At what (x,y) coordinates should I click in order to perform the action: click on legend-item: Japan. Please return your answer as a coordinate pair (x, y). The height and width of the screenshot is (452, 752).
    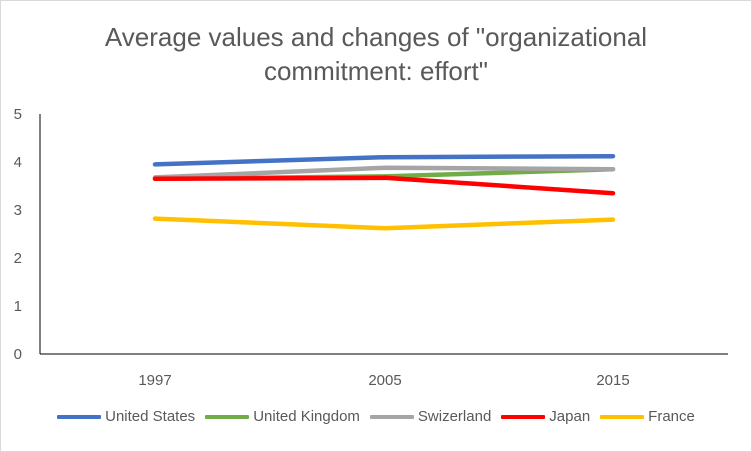
    Looking at the image, I should click on (545, 416).